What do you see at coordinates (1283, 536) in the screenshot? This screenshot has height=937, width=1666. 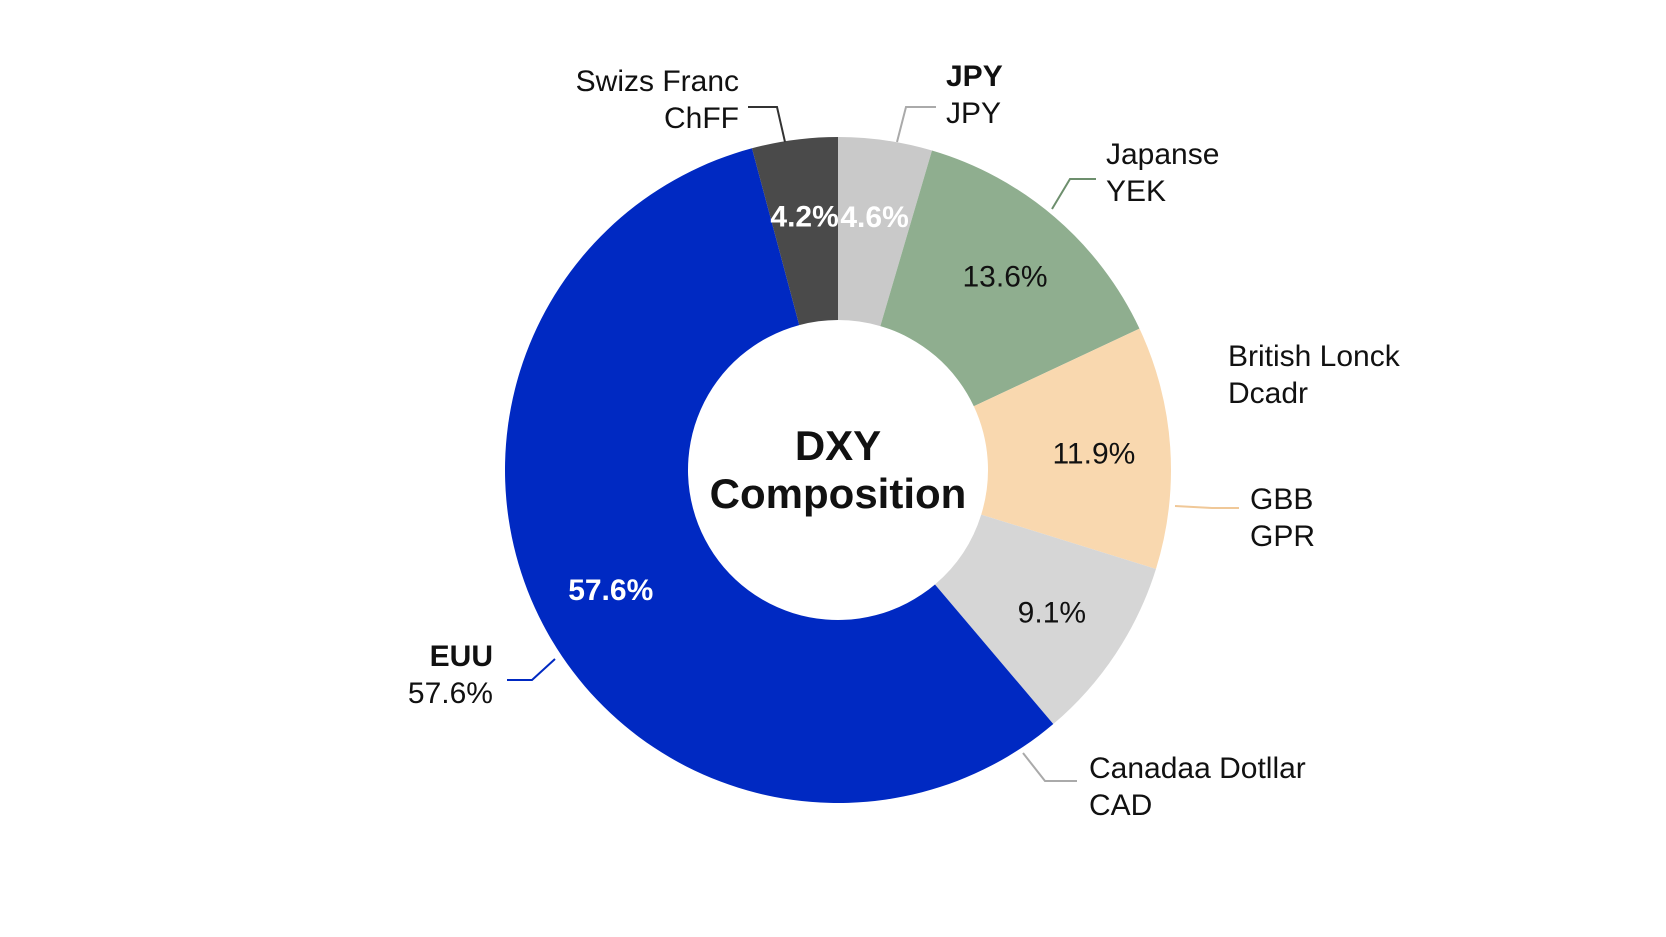 I see `callout-gbb-code: GPR` at bounding box center [1283, 536].